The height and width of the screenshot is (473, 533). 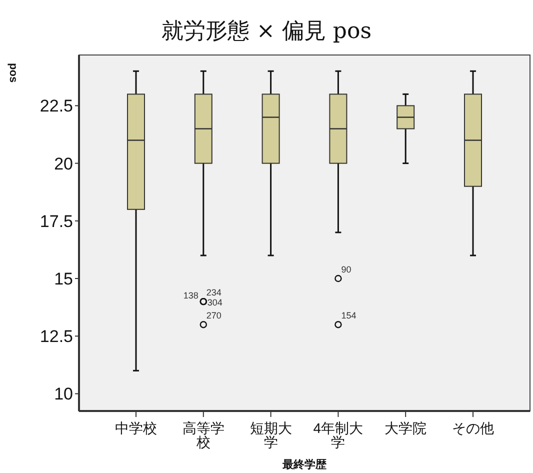 I want to click on y-tick-label: 15, so click(x=63, y=279).